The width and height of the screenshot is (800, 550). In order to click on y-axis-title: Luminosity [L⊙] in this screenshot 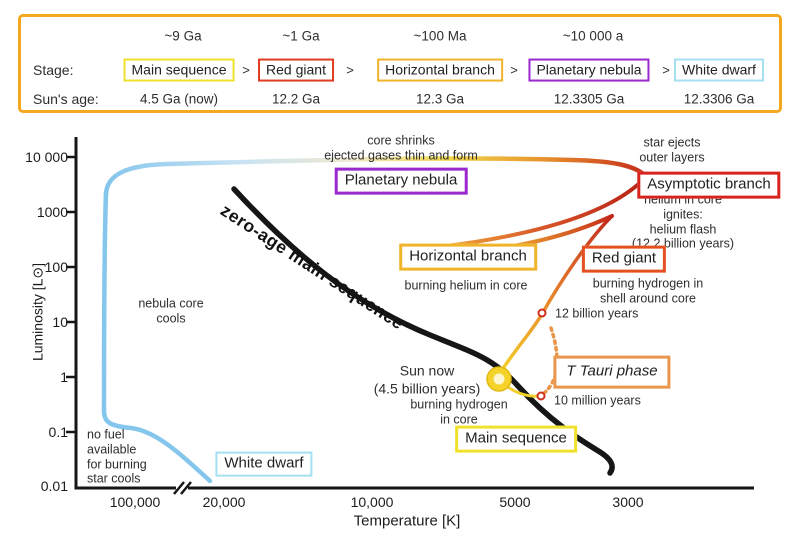, I will do `click(37, 312)`.